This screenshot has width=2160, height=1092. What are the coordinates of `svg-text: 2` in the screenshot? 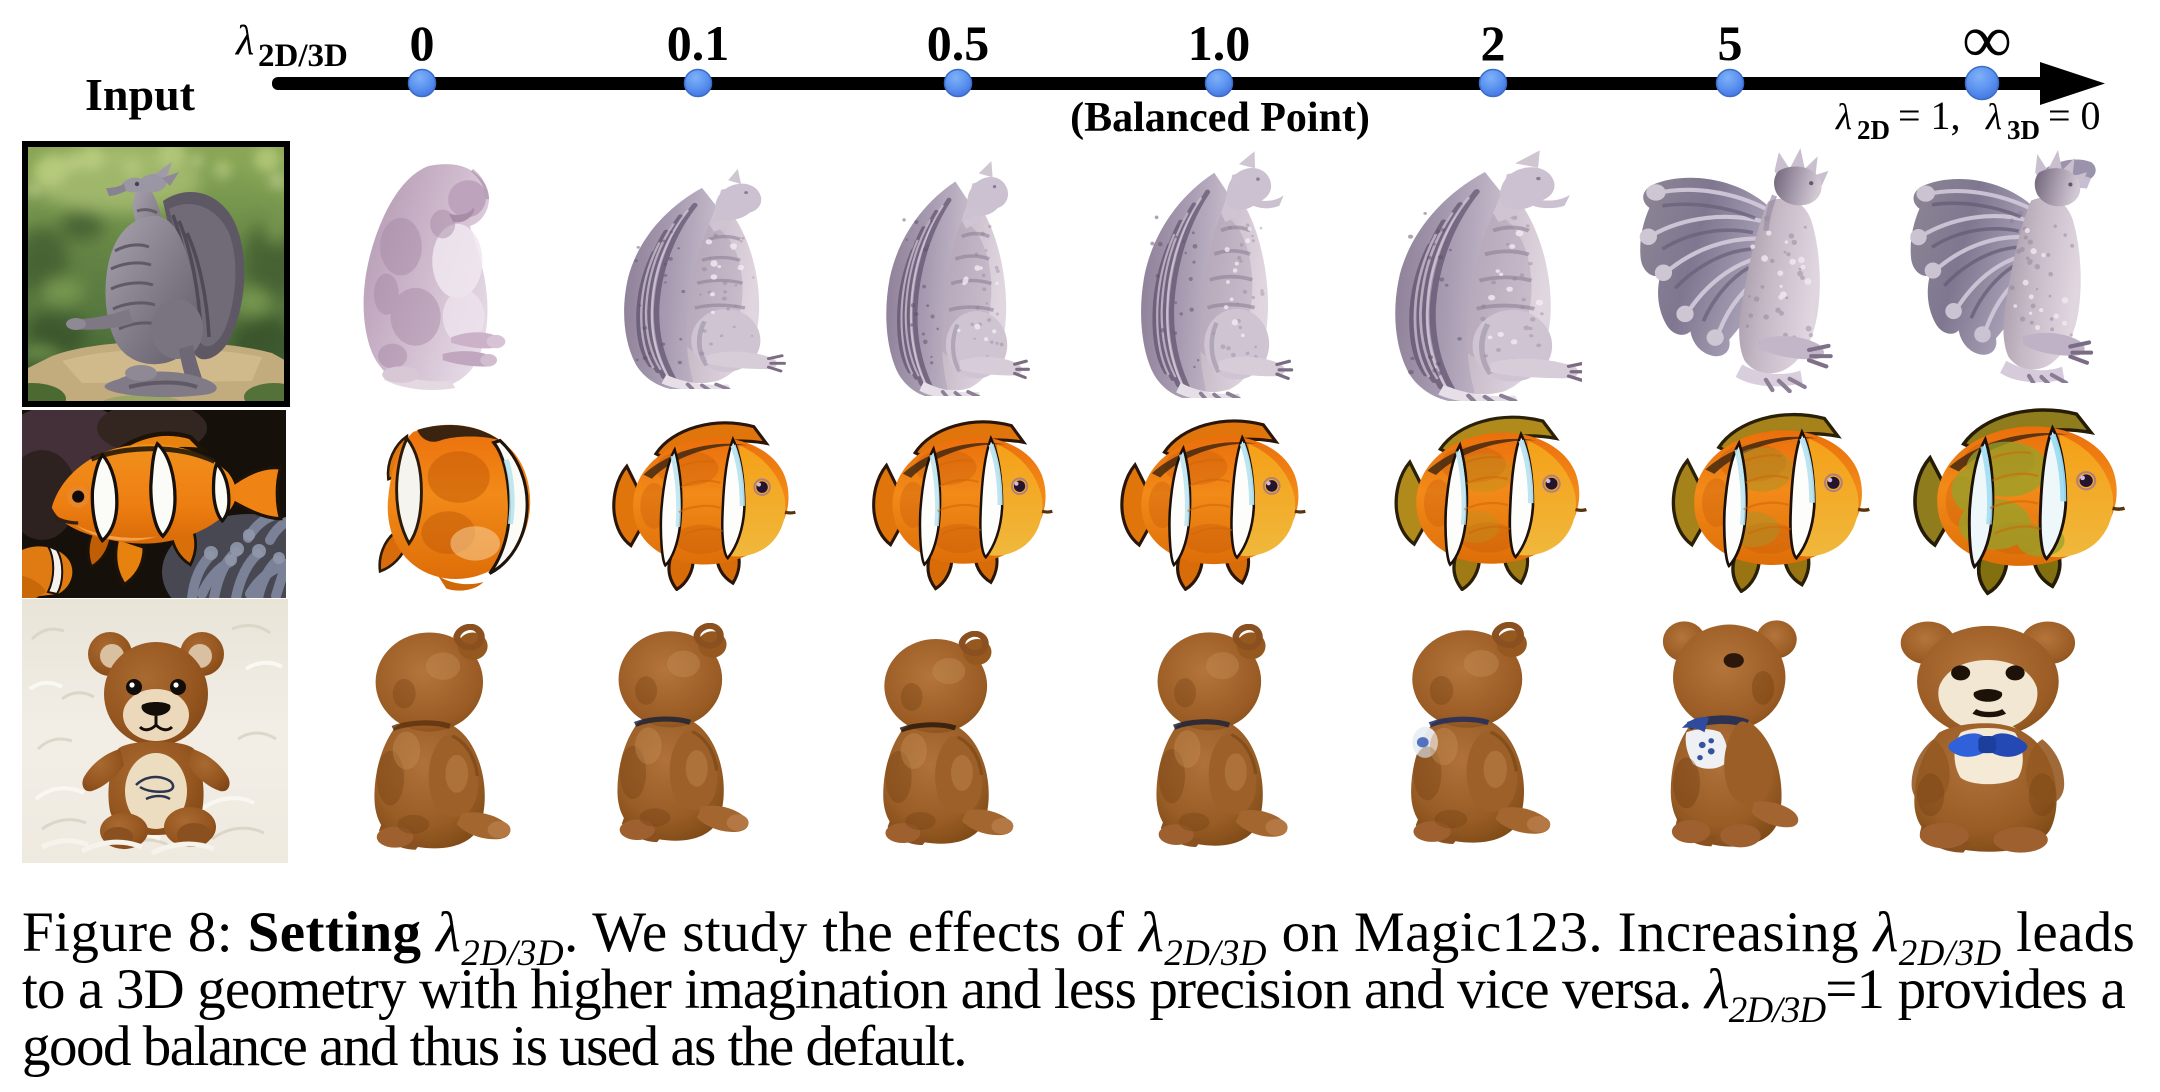 It's located at (1493, 43).